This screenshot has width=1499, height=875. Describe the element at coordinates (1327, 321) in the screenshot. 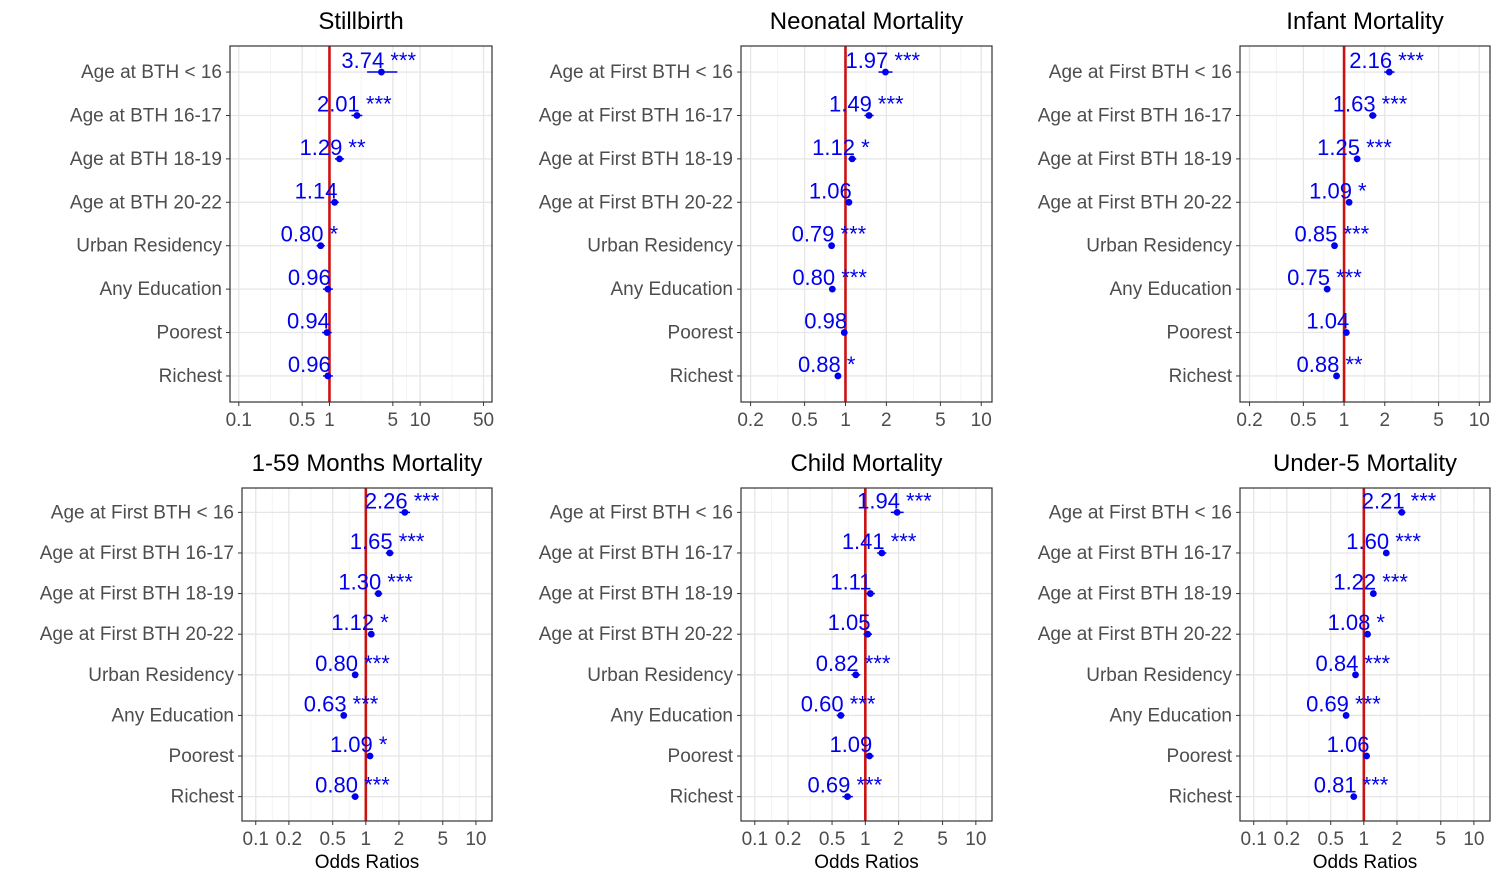

I see `data-label: 1.04` at that location.